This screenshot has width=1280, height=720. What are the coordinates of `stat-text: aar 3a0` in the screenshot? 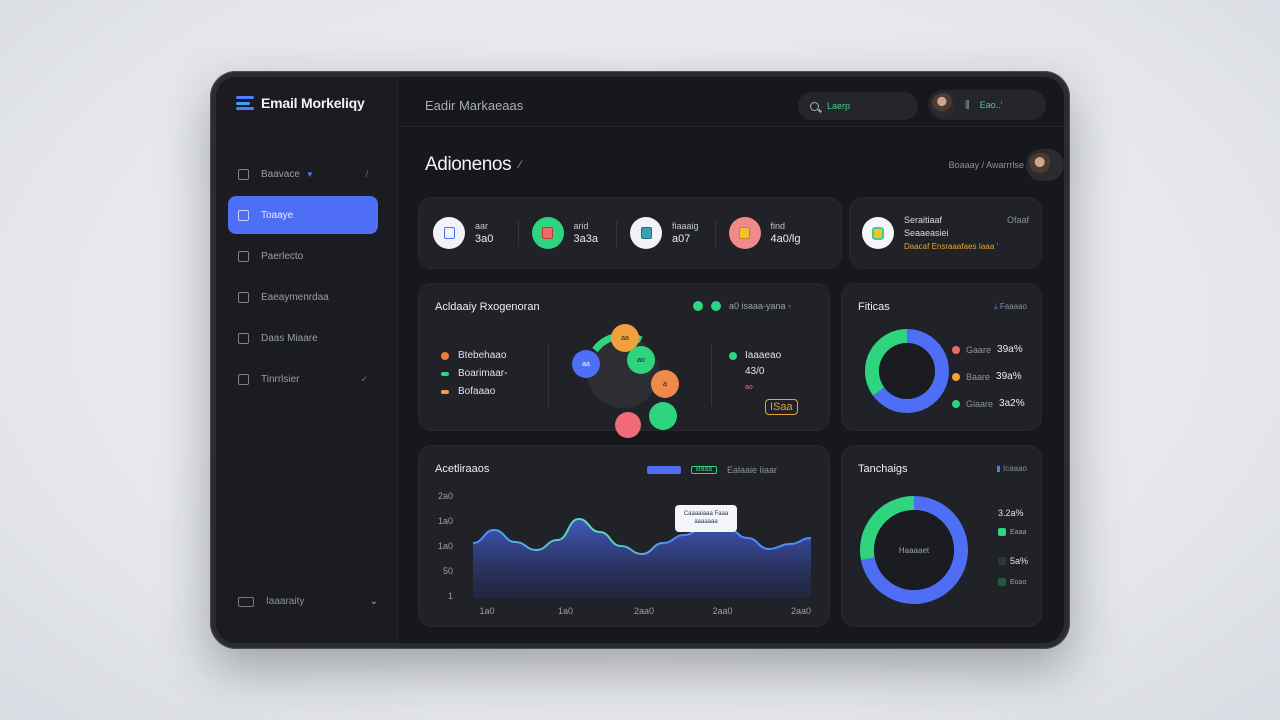 It's located at (484, 233).